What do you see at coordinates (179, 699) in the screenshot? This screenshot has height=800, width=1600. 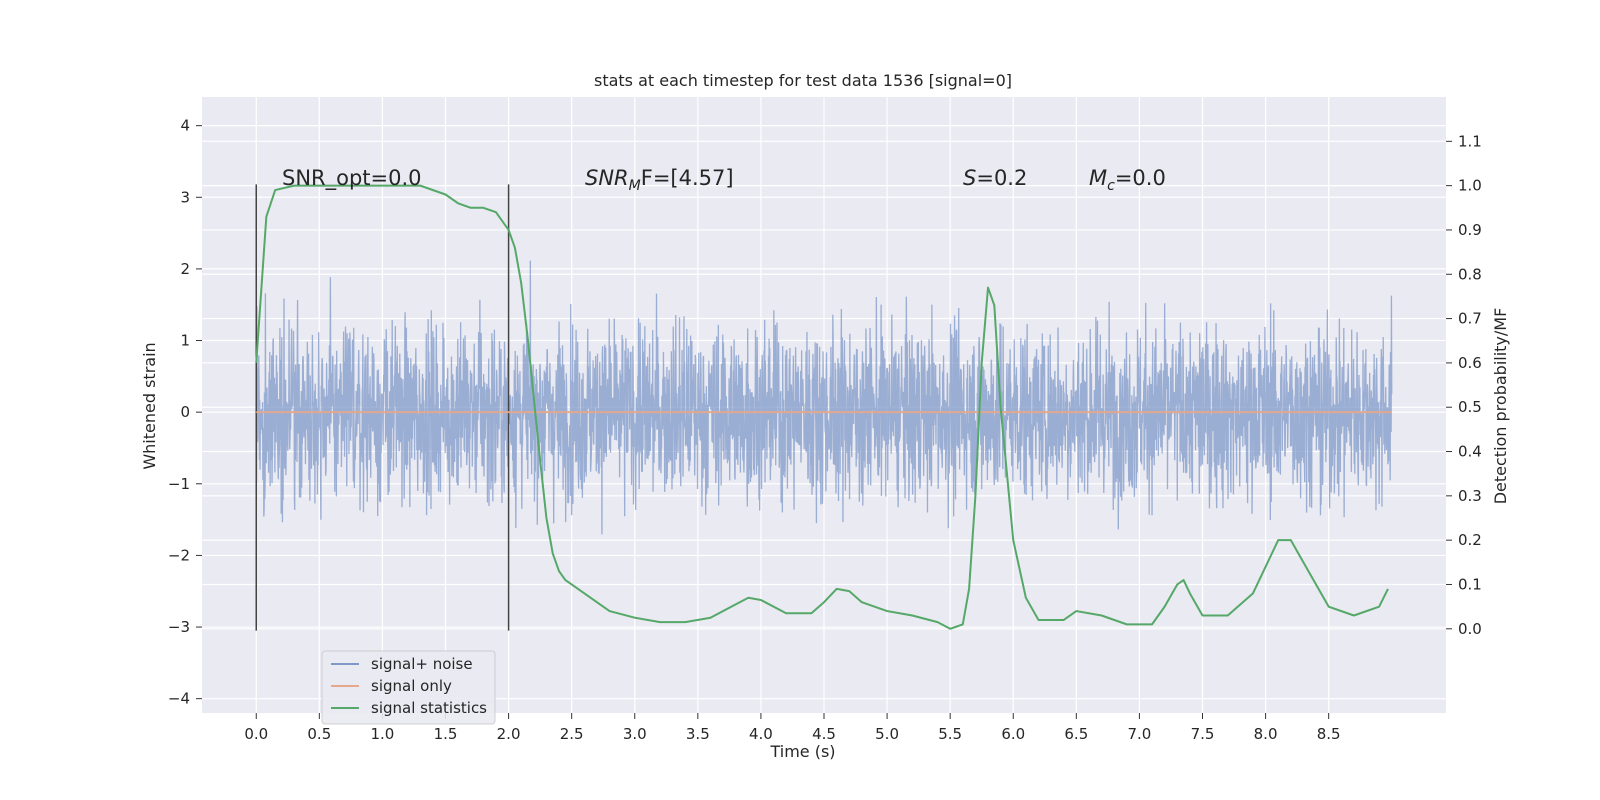 I see `y-tick-label: −4` at bounding box center [179, 699].